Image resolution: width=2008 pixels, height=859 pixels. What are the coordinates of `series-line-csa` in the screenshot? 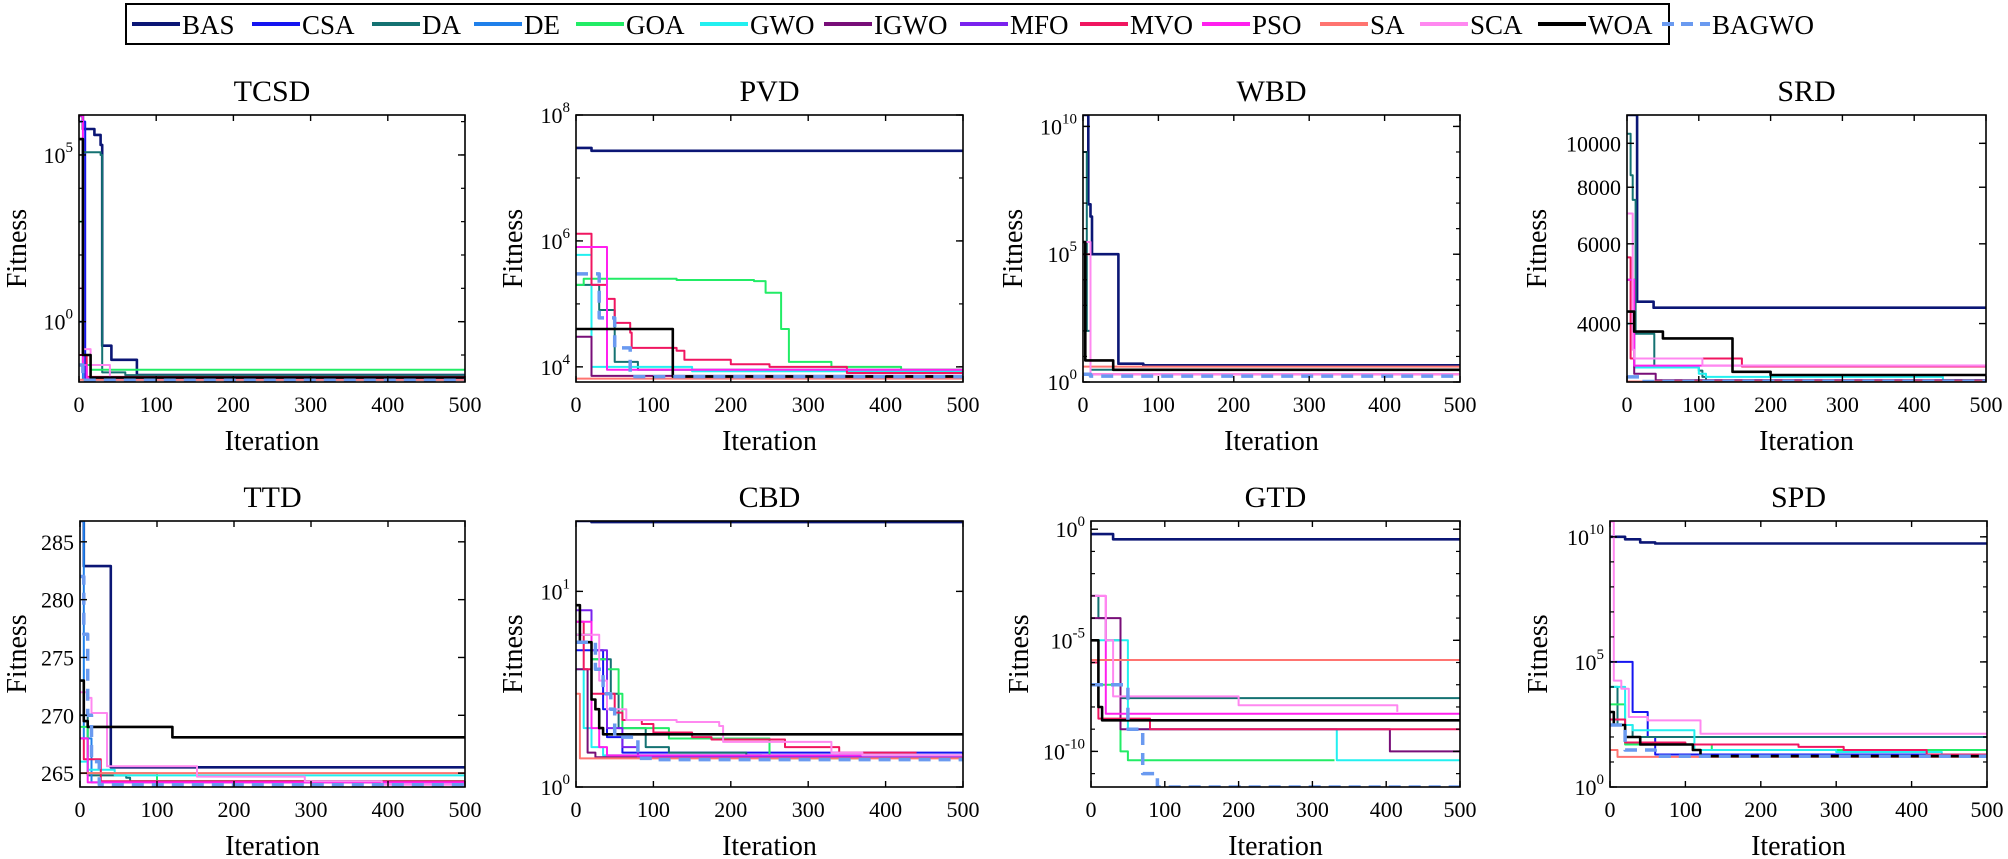 It's located at (272, 250).